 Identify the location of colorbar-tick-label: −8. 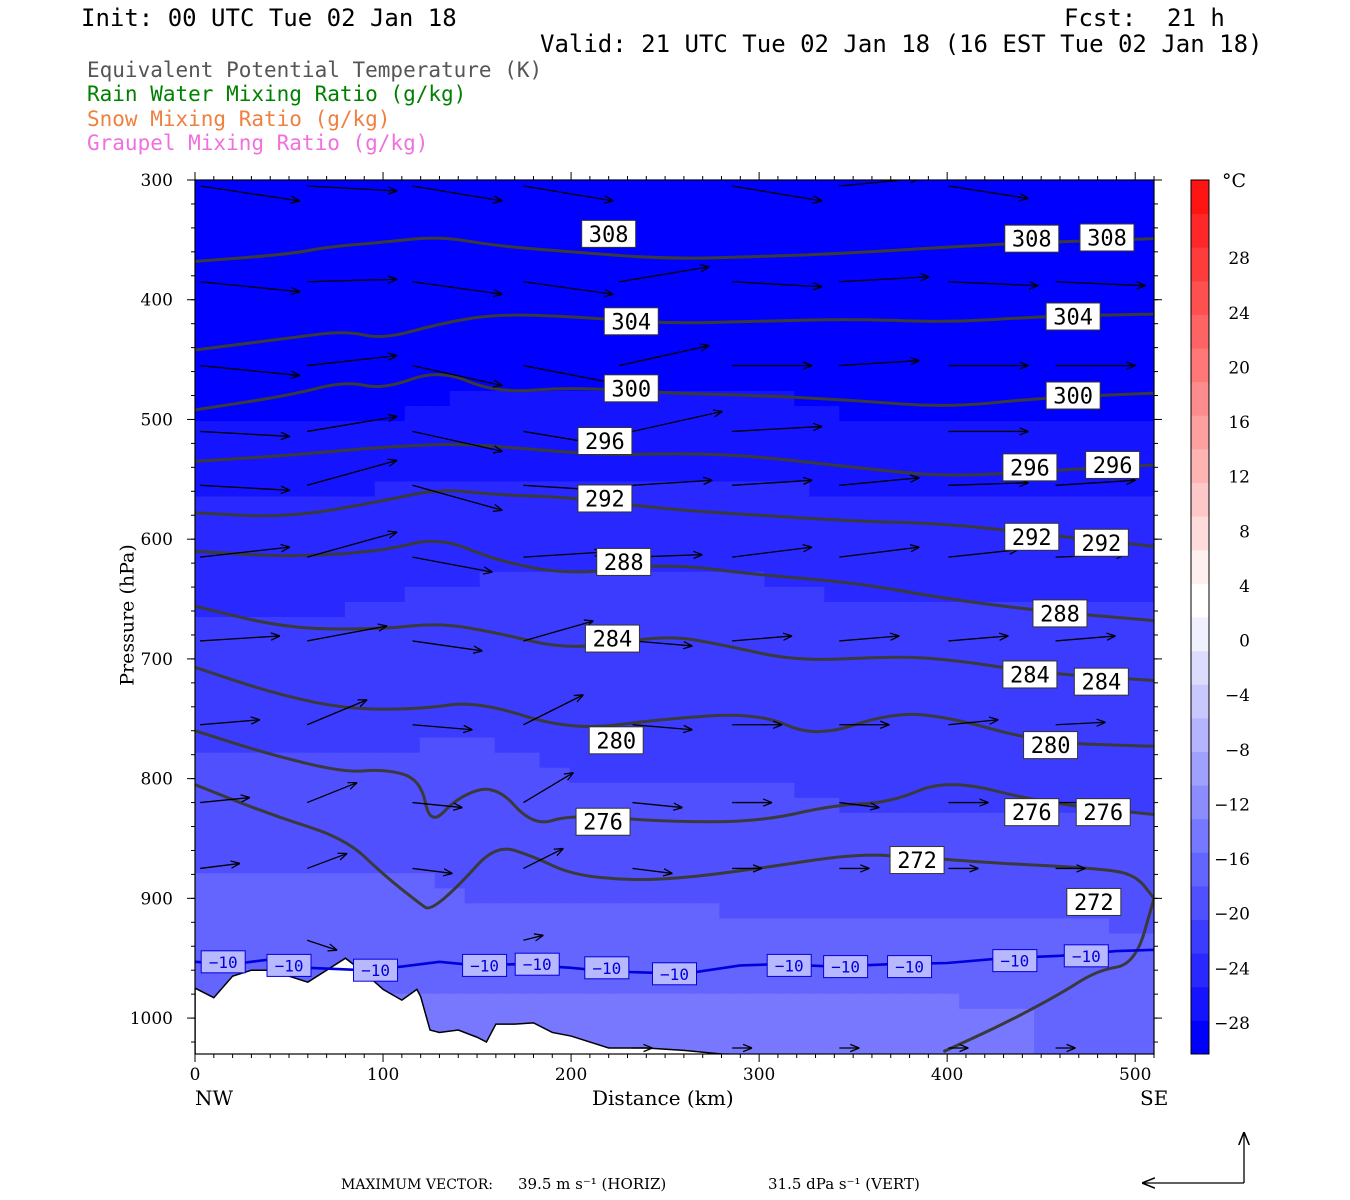
(1237, 751).